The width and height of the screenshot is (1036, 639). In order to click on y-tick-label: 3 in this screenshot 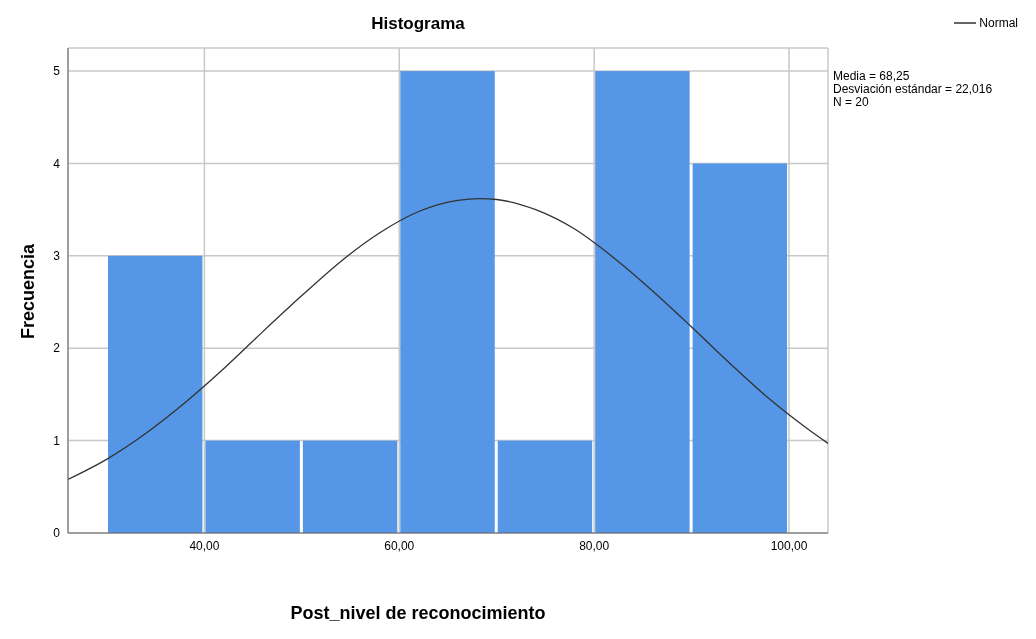, I will do `click(57, 256)`.